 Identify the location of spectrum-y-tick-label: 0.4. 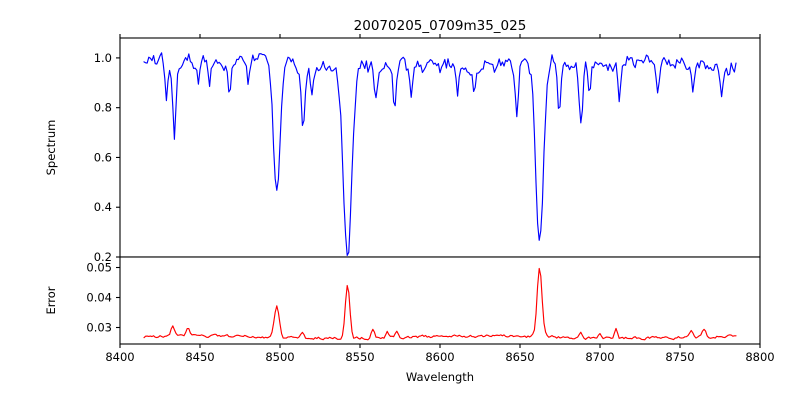
(103, 207).